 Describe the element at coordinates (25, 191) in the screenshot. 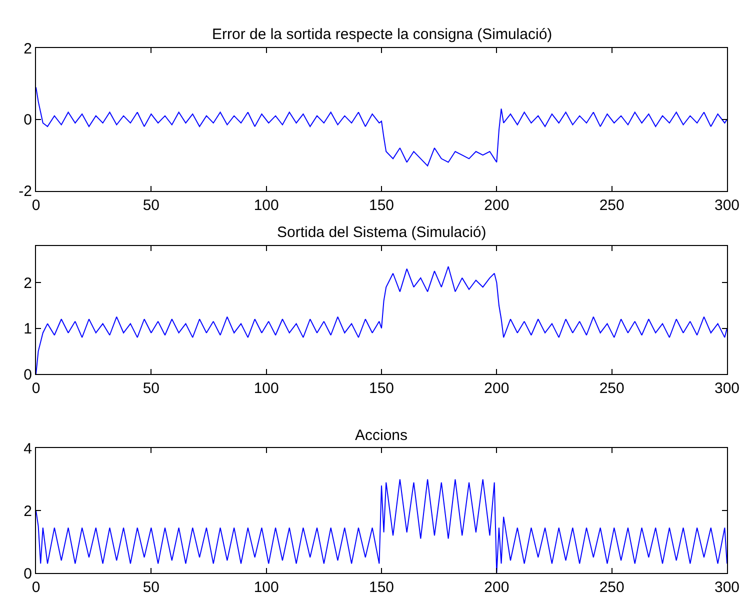

I see `y-tick-label: -2` at that location.